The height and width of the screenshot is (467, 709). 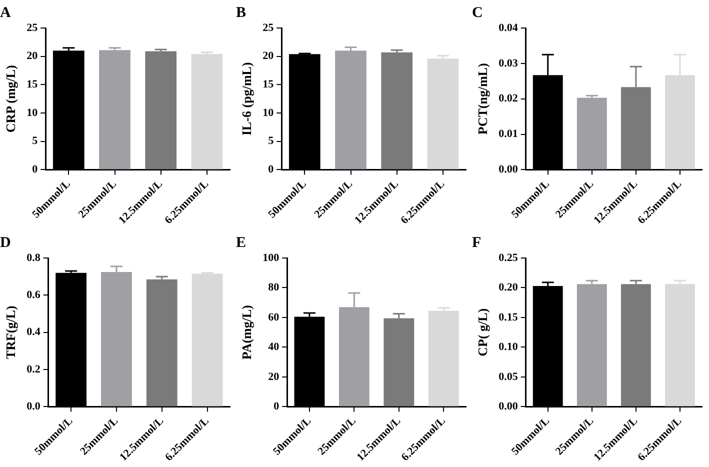 What do you see at coordinates (5, 242) in the screenshot?
I see `chart-title: D` at bounding box center [5, 242].